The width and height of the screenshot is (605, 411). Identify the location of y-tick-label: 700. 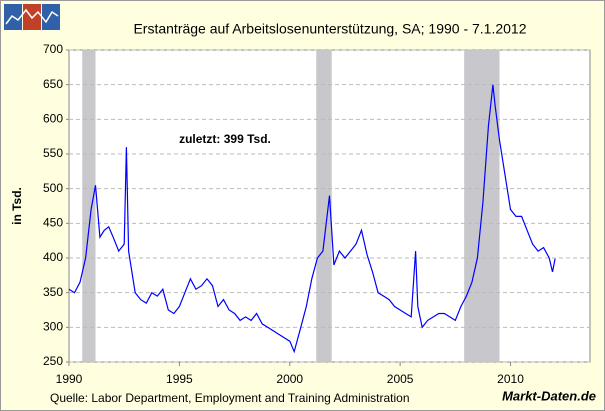
(53, 49).